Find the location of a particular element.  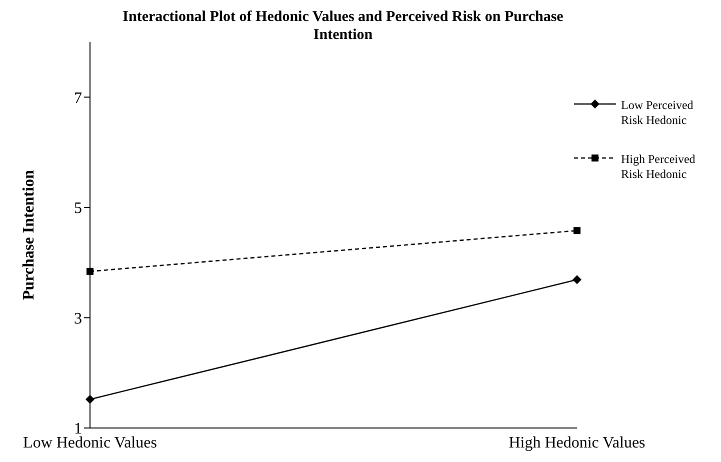

chart-title: Interactional Plot of Hedonic Values and Perceived Risk on Purchase Intention is located at coordinates (343, 26).